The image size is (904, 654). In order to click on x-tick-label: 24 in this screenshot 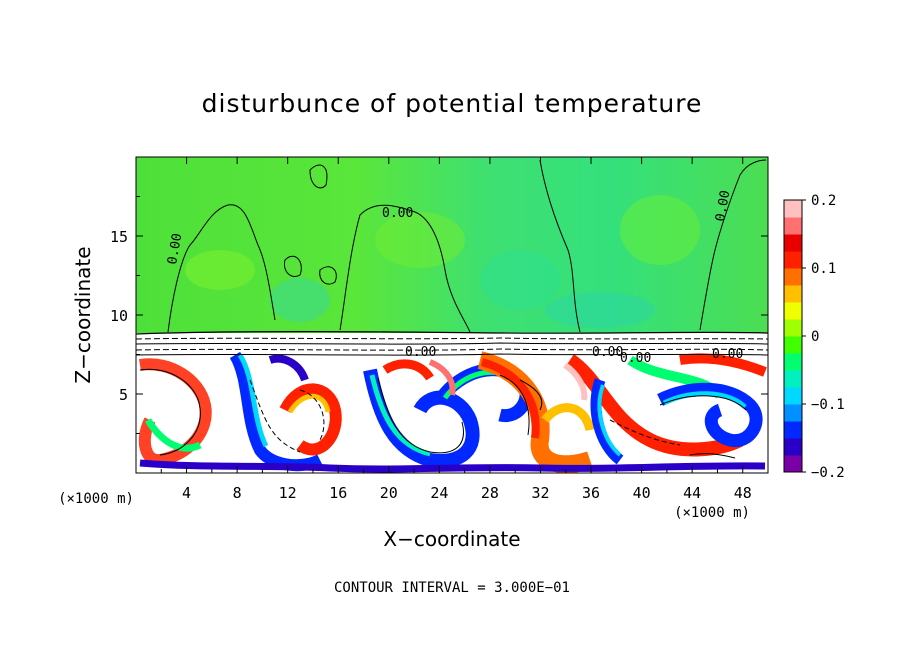, I will do `click(439, 493)`.